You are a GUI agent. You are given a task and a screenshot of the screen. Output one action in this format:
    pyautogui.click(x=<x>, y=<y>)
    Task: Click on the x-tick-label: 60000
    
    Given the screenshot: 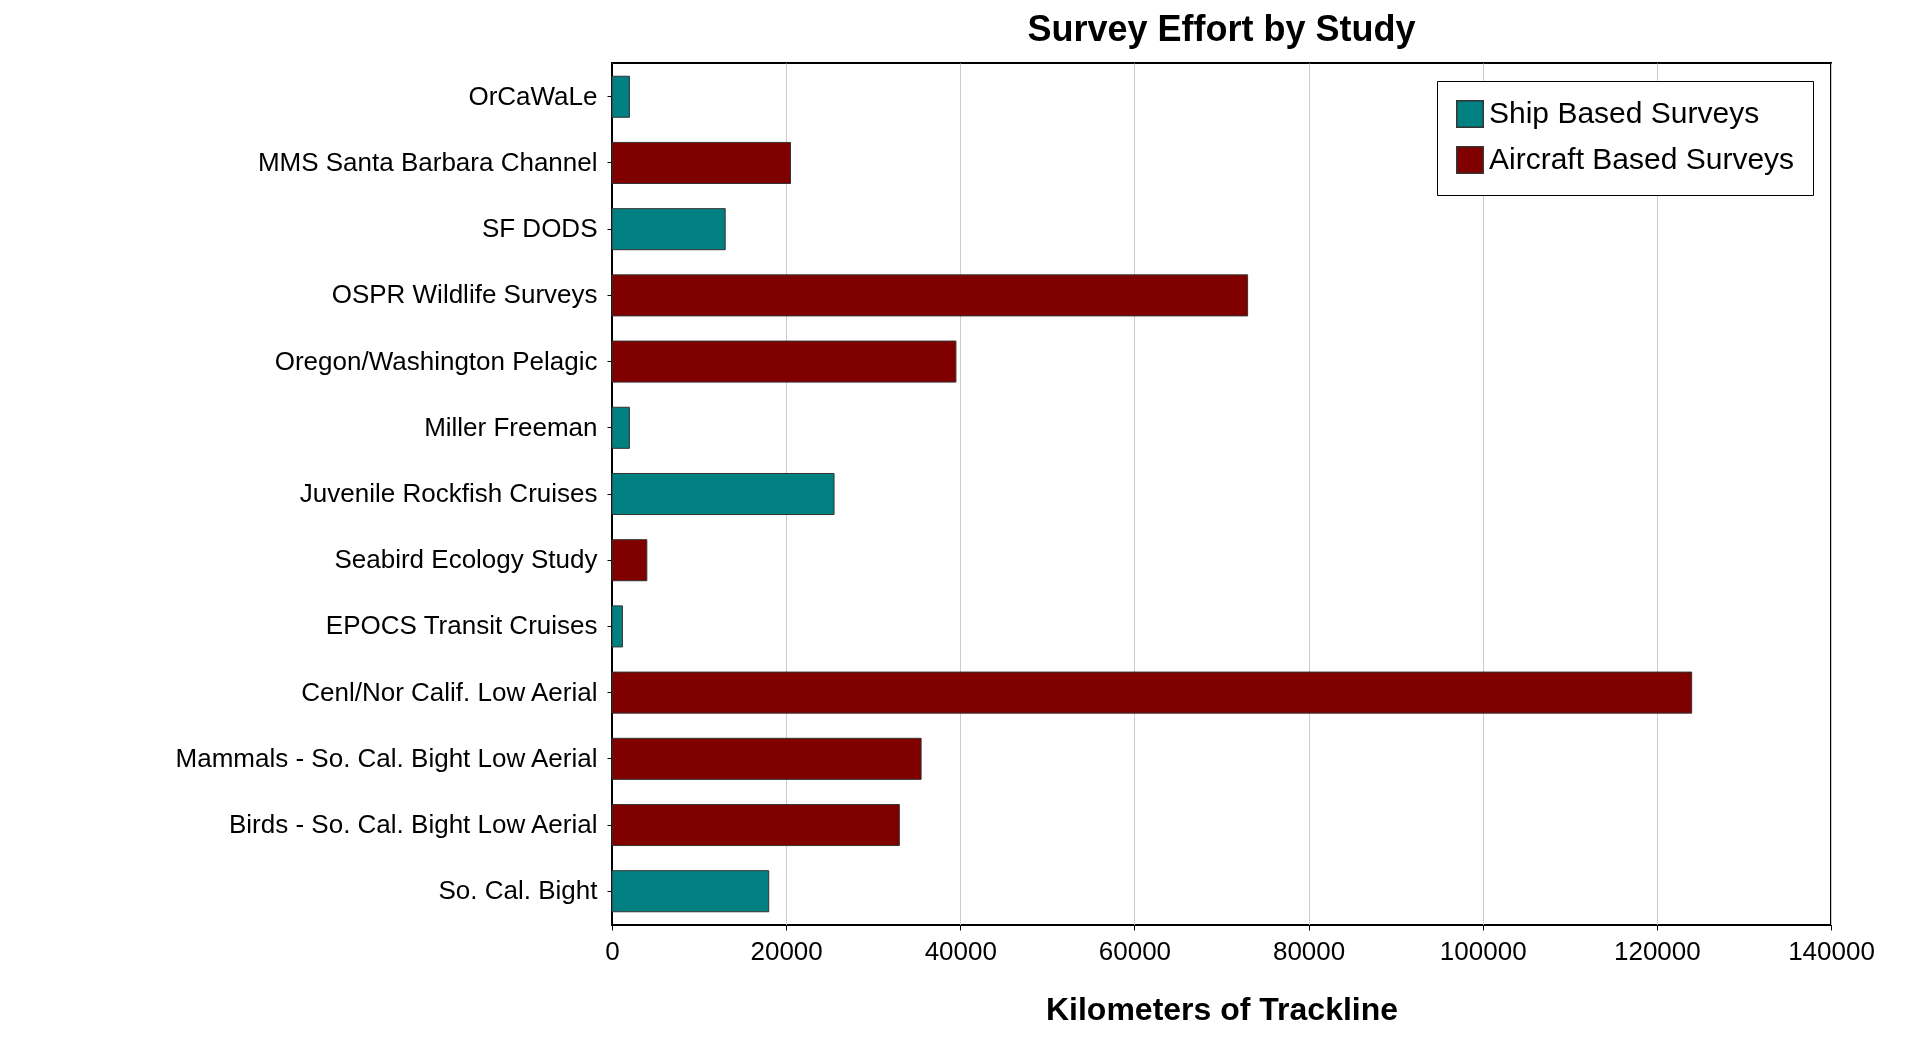 What is the action you would take?
    pyautogui.click(x=1135, y=950)
    